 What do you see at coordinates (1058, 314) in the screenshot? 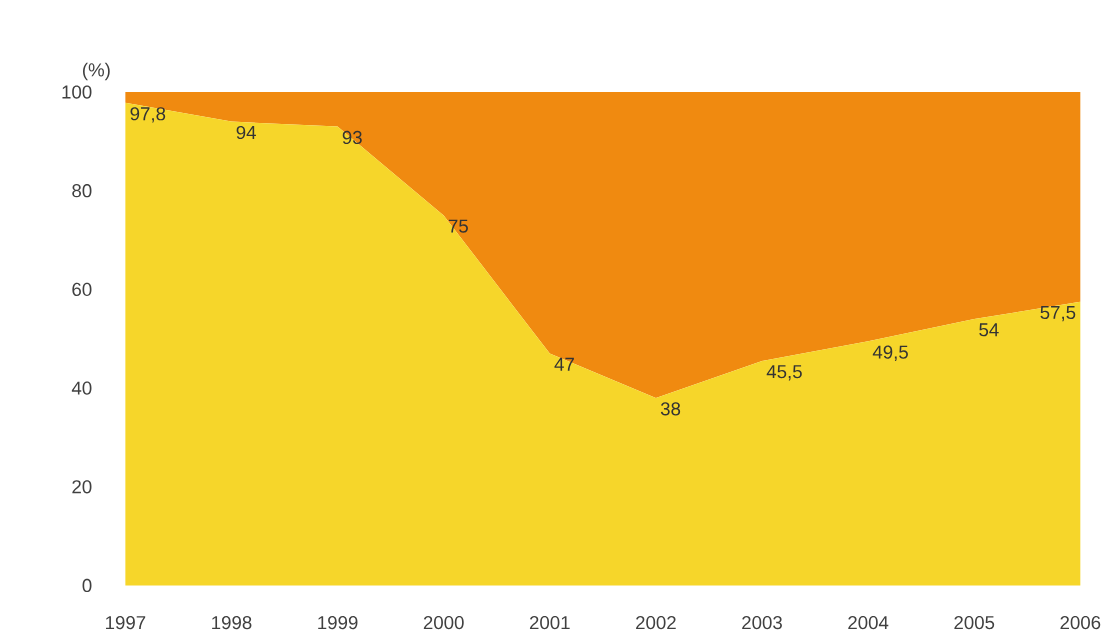
I see `data-label: 57,5` at bounding box center [1058, 314].